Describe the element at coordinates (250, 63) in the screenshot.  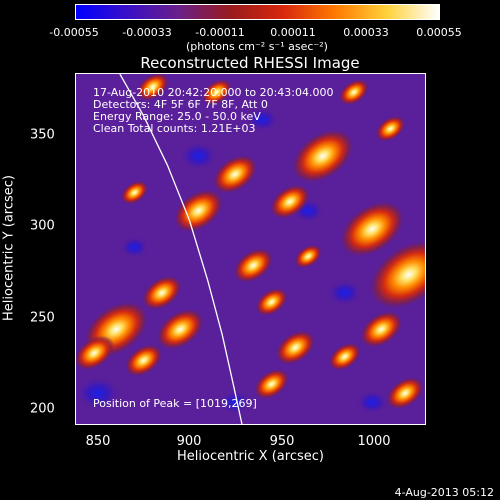
I see `image-title: Reconstructed RHESSI Image` at that location.